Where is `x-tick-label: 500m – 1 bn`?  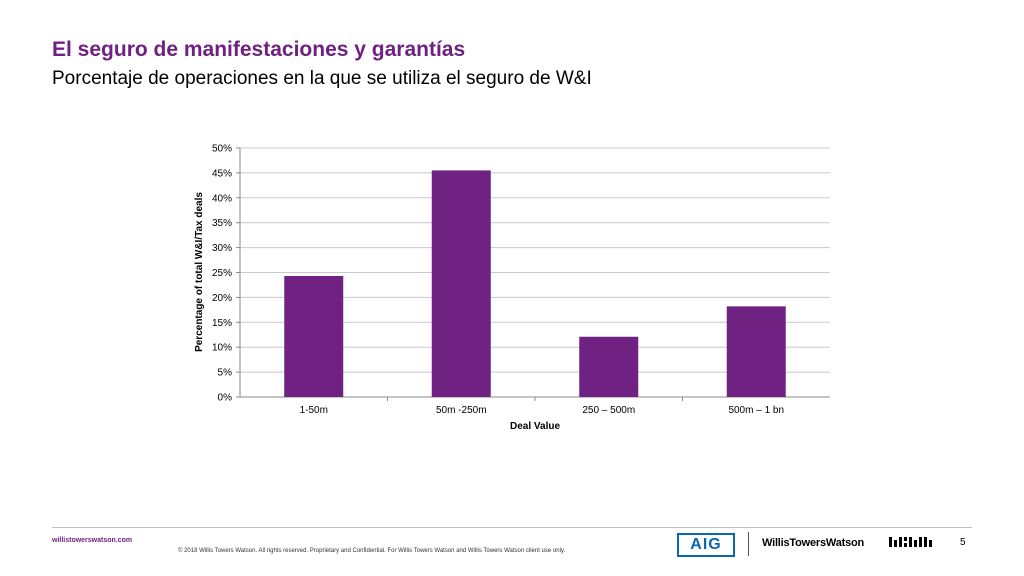
x-tick-label: 500m – 1 bn is located at coordinates (756, 410).